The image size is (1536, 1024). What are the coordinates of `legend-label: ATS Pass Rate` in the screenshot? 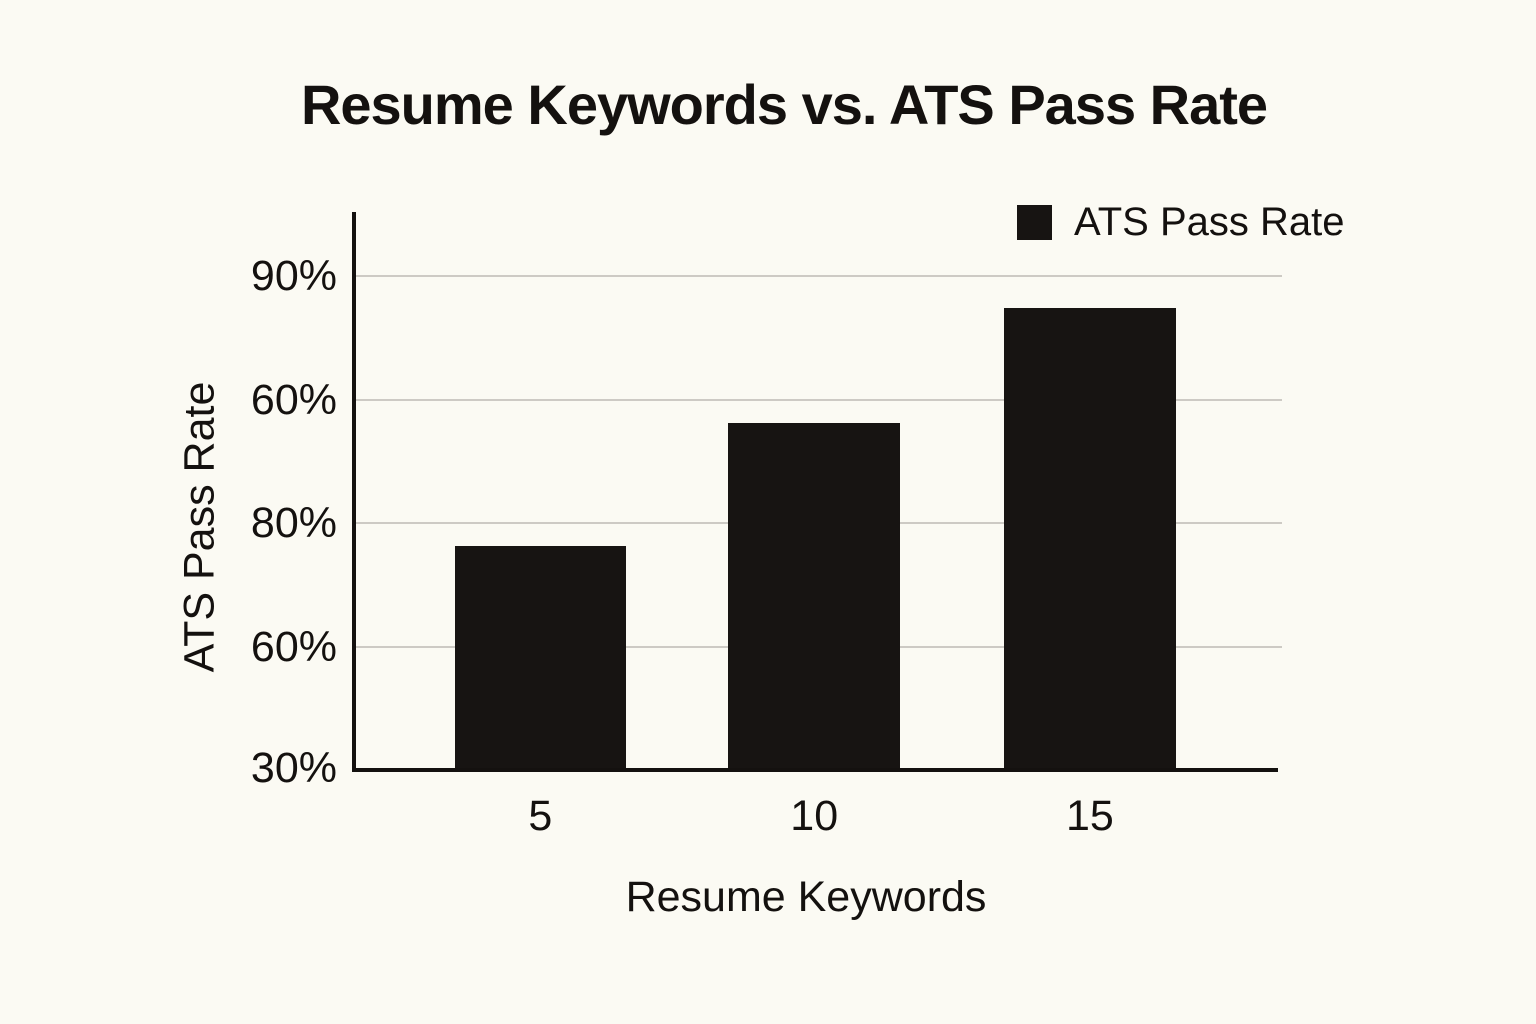 It's located at (1209, 222).